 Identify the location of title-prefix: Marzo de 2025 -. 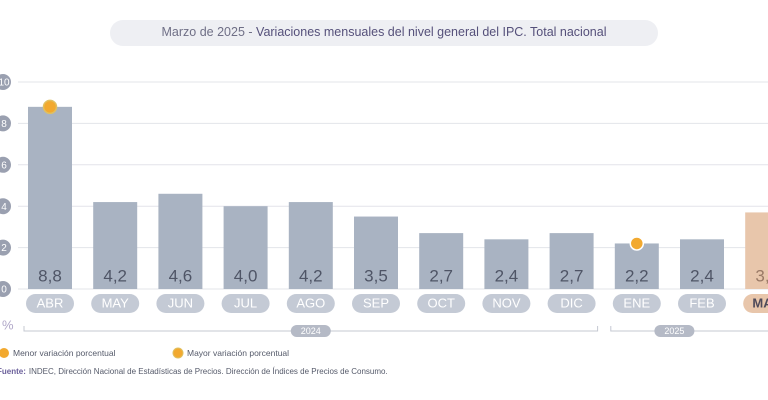
(207, 32).